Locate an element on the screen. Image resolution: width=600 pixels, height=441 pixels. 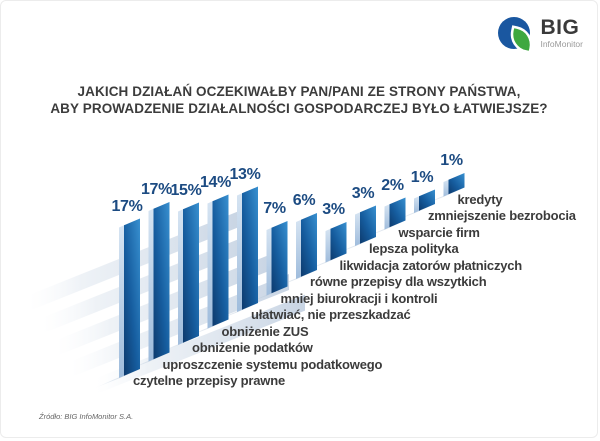
bar-category-label: równe przepisy dla wszytkich is located at coordinates (398, 281).